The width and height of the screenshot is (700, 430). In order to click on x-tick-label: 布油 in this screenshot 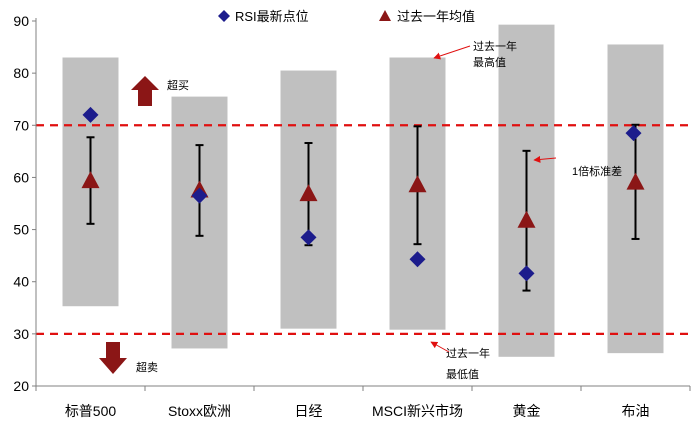, I will do `click(636, 411)`.